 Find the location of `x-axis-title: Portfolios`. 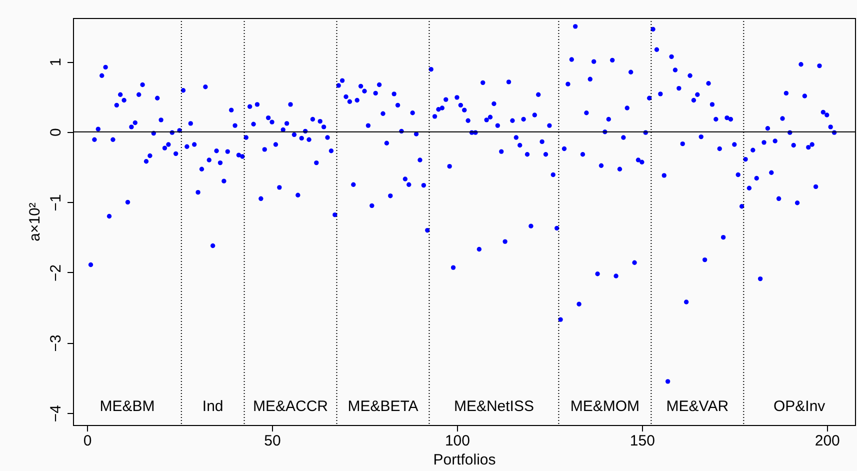

x-axis-title: Portfolios is located at coordinates (464, 460).